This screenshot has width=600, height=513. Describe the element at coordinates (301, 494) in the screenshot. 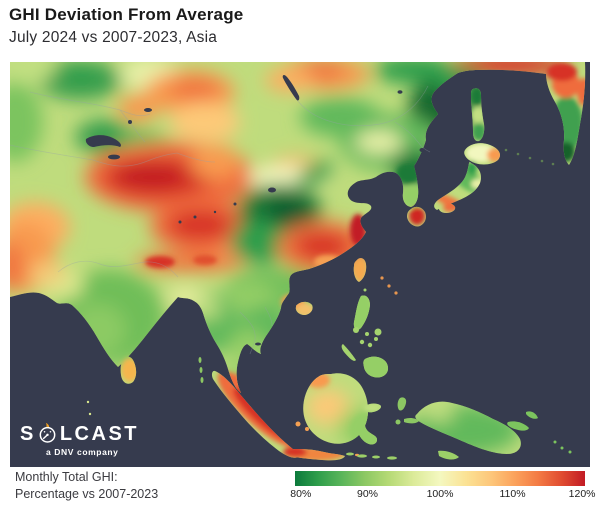

I see `tick-80: 80%` at that location.